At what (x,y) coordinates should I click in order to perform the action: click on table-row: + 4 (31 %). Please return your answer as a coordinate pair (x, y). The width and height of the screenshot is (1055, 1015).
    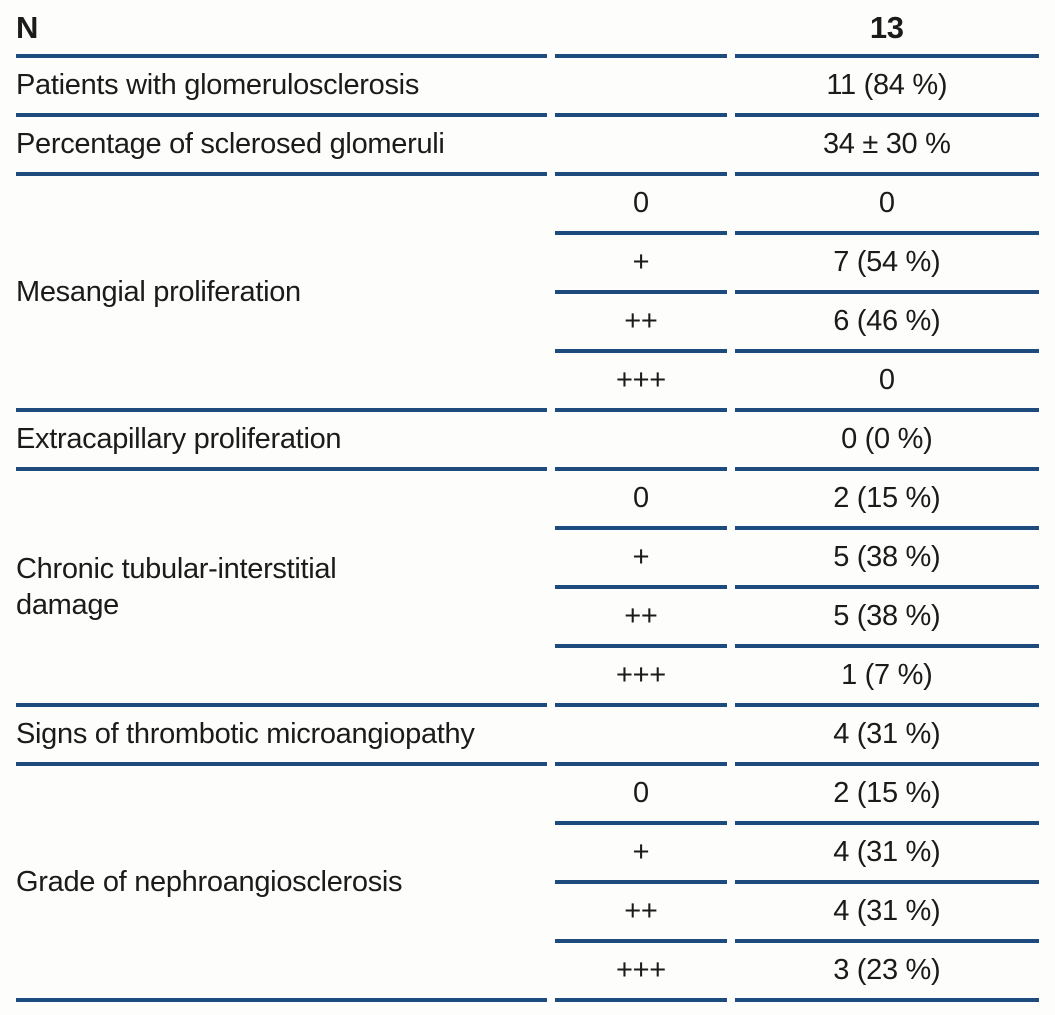
    Looking at the image, I should click on (527, 854).